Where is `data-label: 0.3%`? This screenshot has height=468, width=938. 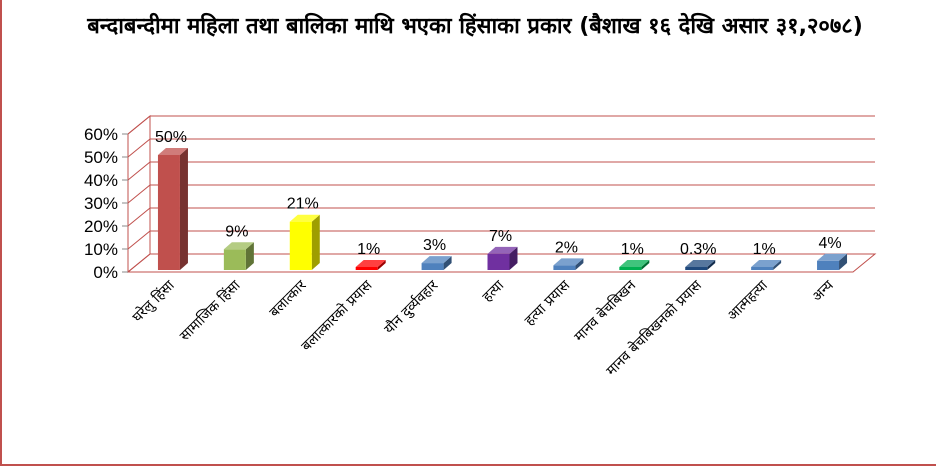
data-label: 0.3% is located at coordinates (698, 249).